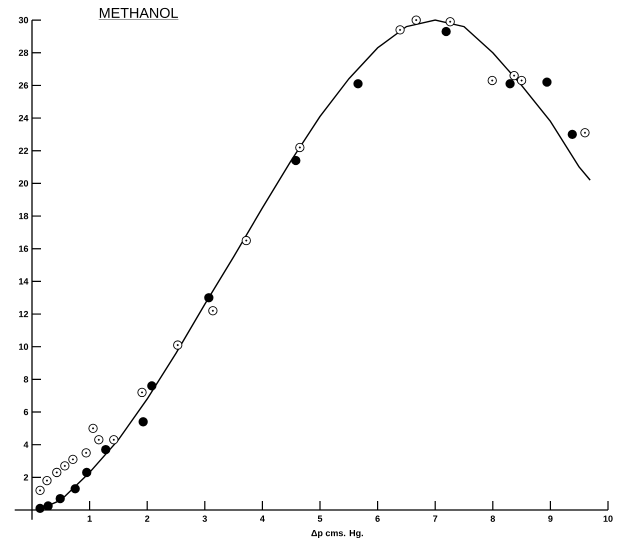 This screenshot has height=545, width=617. I want to click on x-tick-label: 5, so click(320, 519).